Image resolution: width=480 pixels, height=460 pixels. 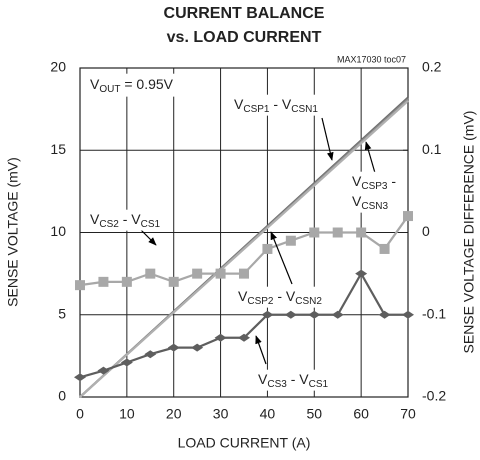 What do you see at coordinates (58, 67) in the screenshot?
I see `y-tick-label: 20` at bounding box center [58, 67].